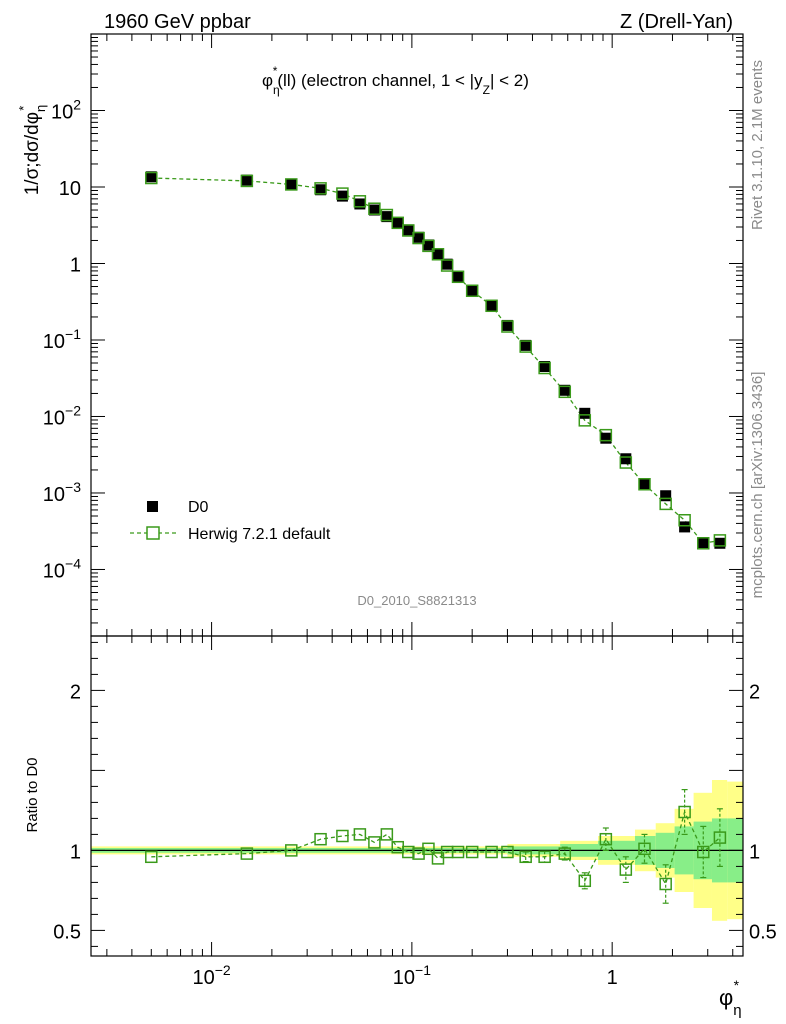 This screenshot has width=786, height=1024. What do you see at coordinates (737, 985) in the screenshot?
I see `xlabel-sup: *` at bounding box center [737, 985].